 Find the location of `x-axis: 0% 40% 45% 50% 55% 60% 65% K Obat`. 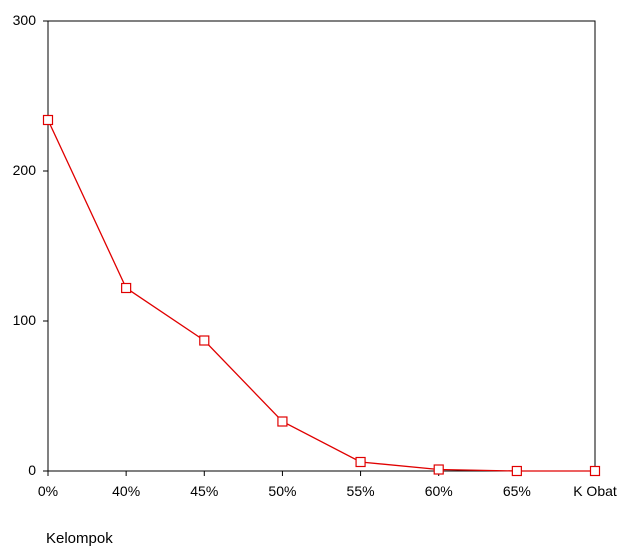

x-axis: 0% 40% 45% 50% 55% 60% 65% K Obat is located at coordinates (327, 485).